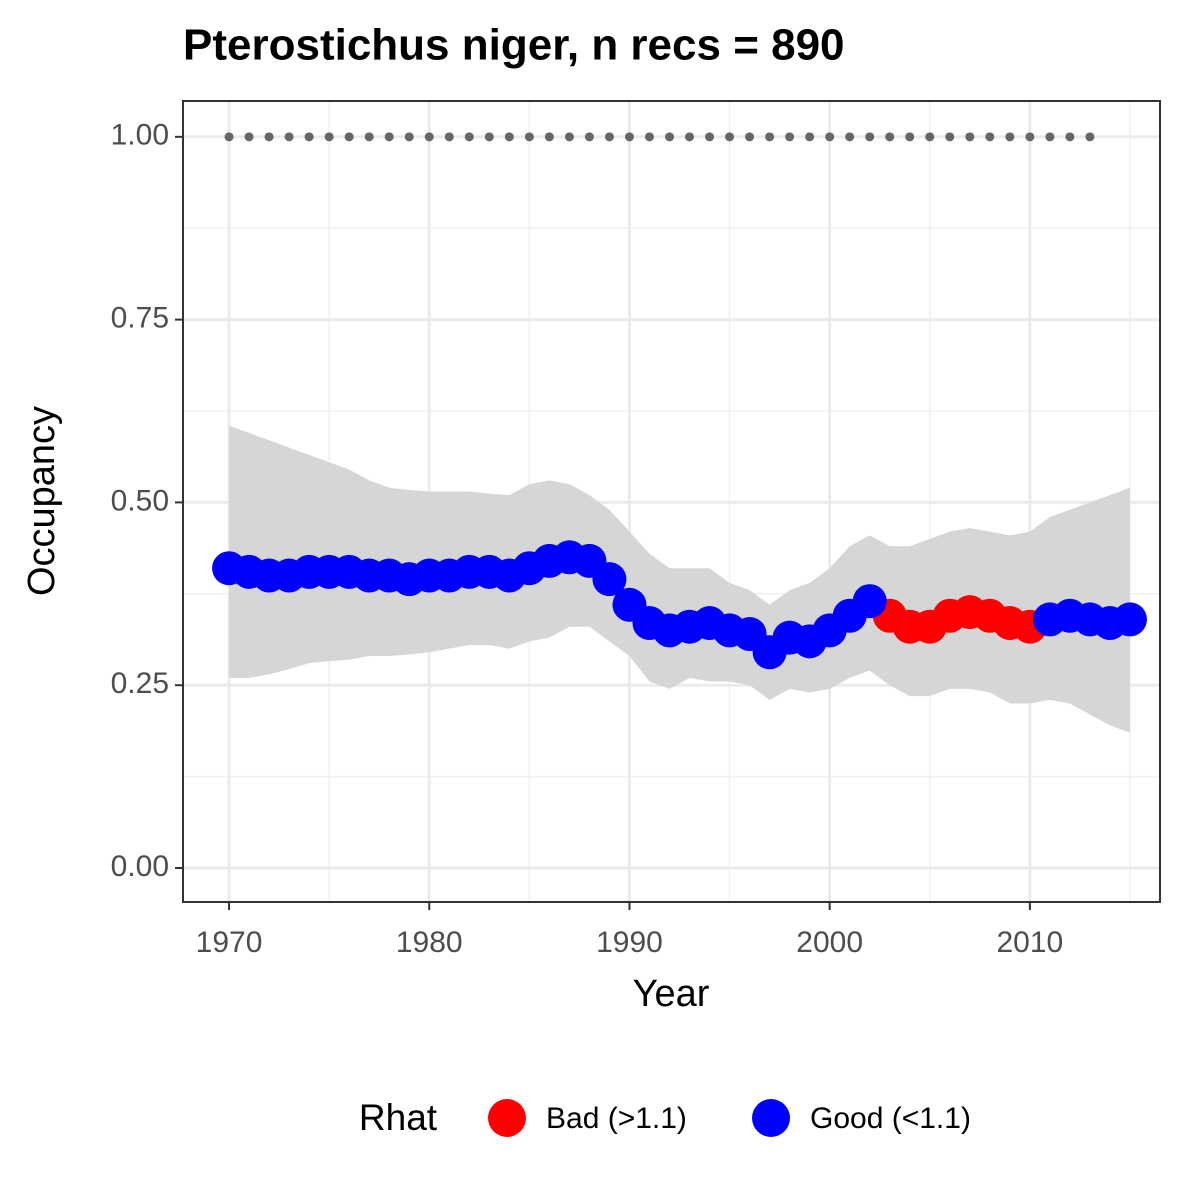 The width and height of the screenshot is (1200, 1200). Describe the element at coordinates (42, 501) in the screenshot. I see `y-axis-label: Occupancy` at that location.